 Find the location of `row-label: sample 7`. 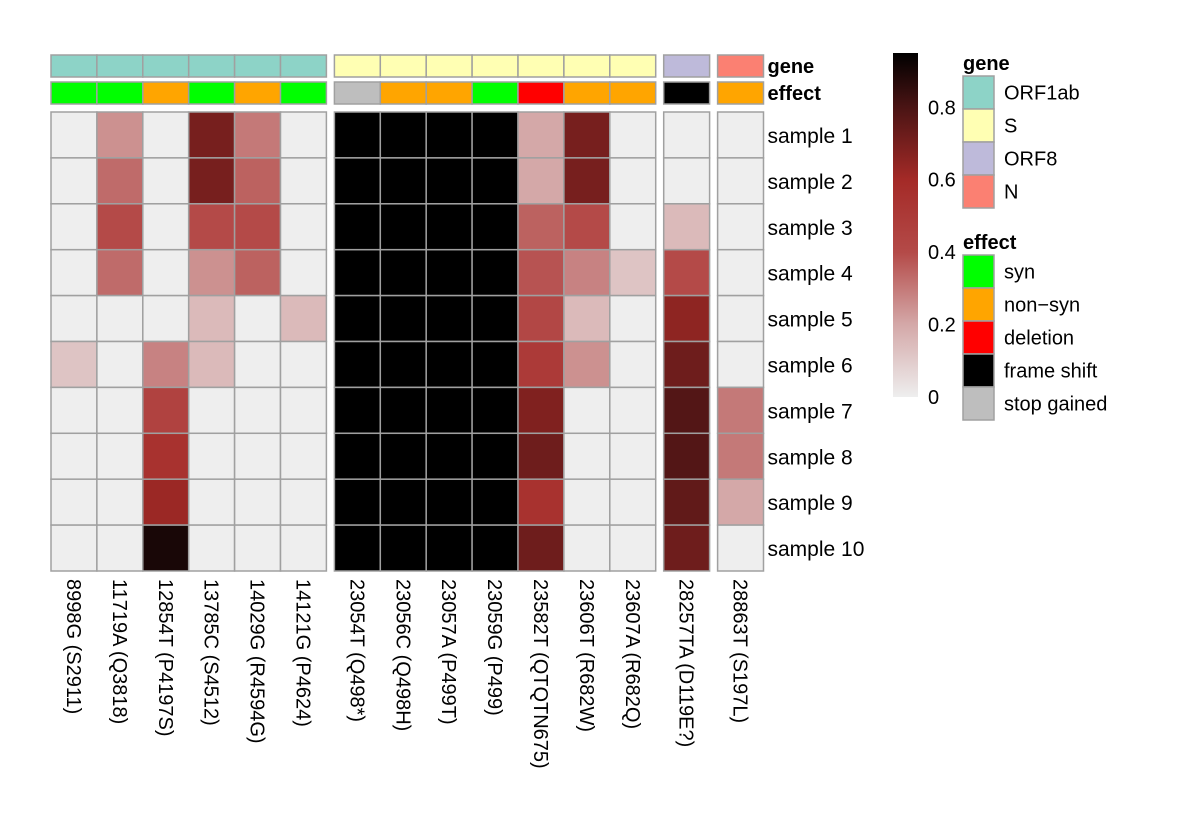

row-label: sample 7 is located at coordinates (810, 411).